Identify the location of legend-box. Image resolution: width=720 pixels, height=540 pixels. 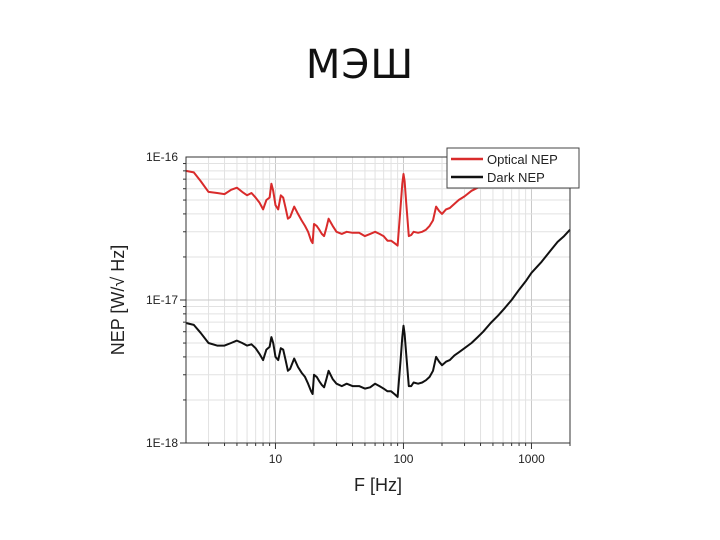
(513, 168).